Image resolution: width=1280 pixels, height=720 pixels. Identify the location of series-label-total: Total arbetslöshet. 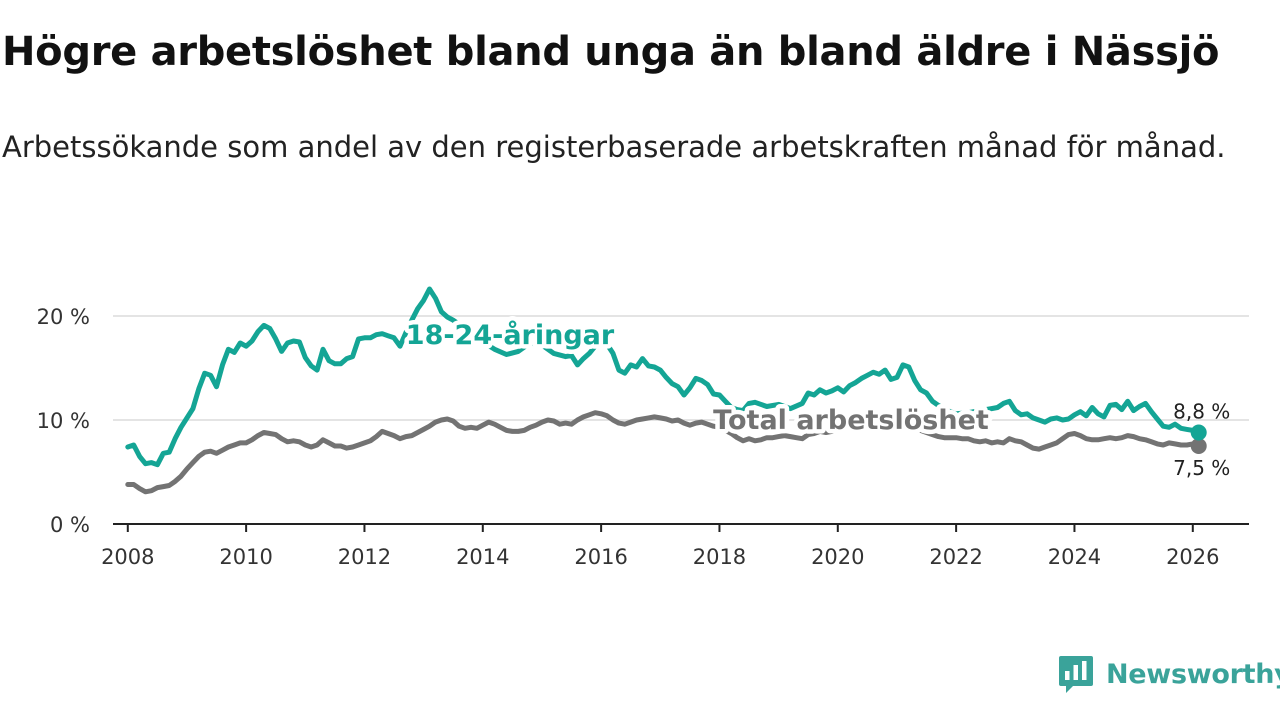
(851, 420).